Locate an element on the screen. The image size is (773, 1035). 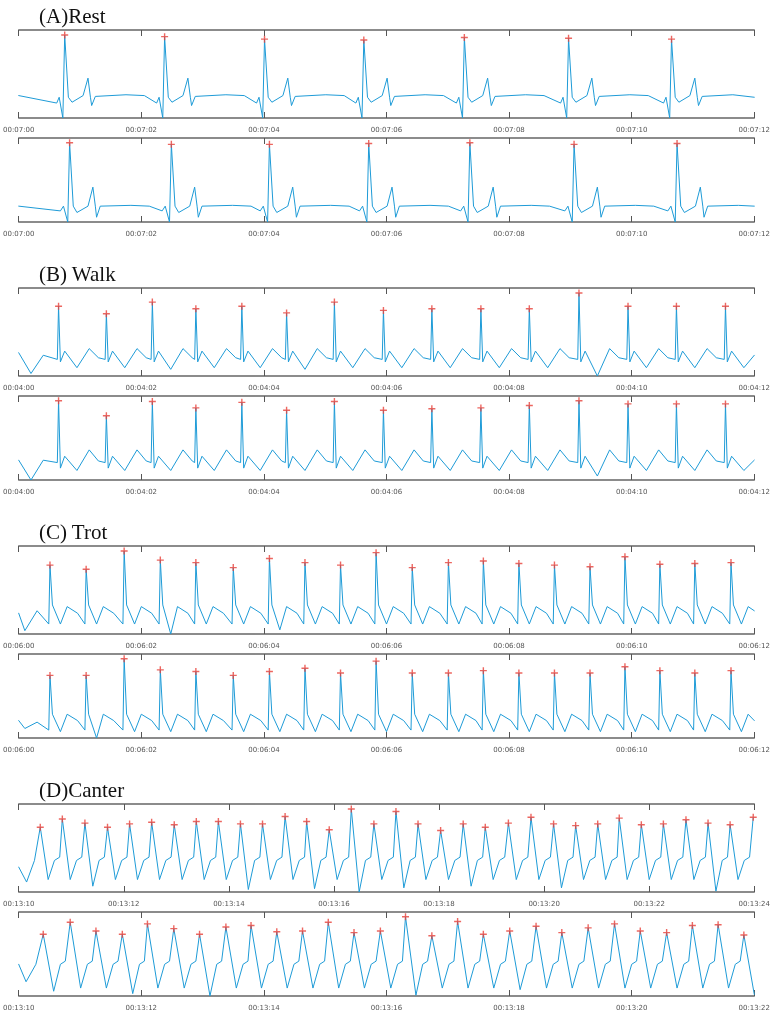
chart-title: (B) Walk is located at coordinates (78, 273).